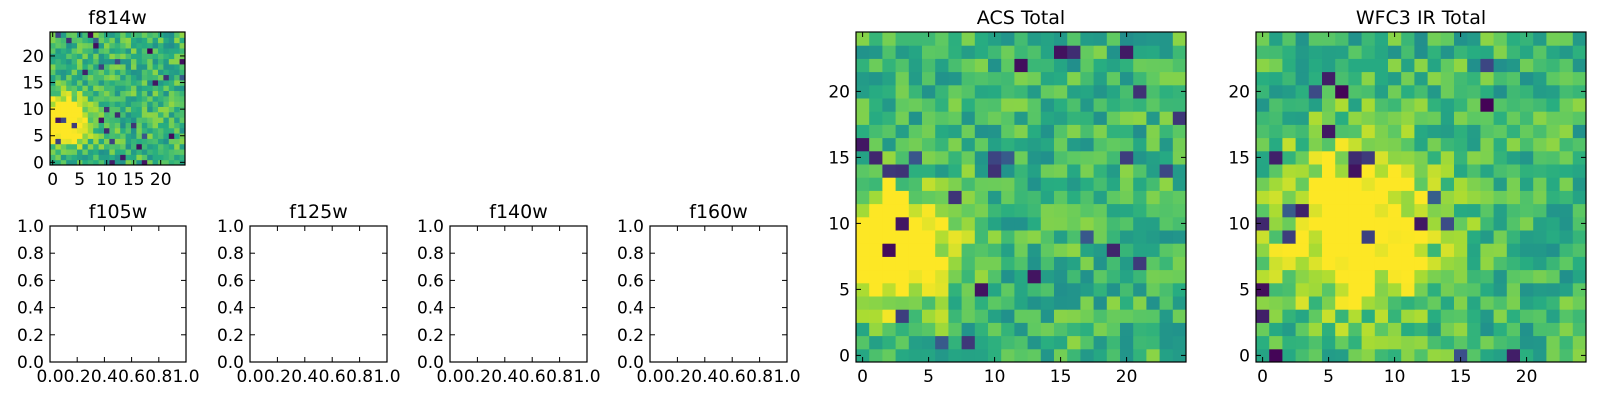 This screenshot has height=404, width=1600. I want to click on x-tick-label: 10, so click(995, 377).